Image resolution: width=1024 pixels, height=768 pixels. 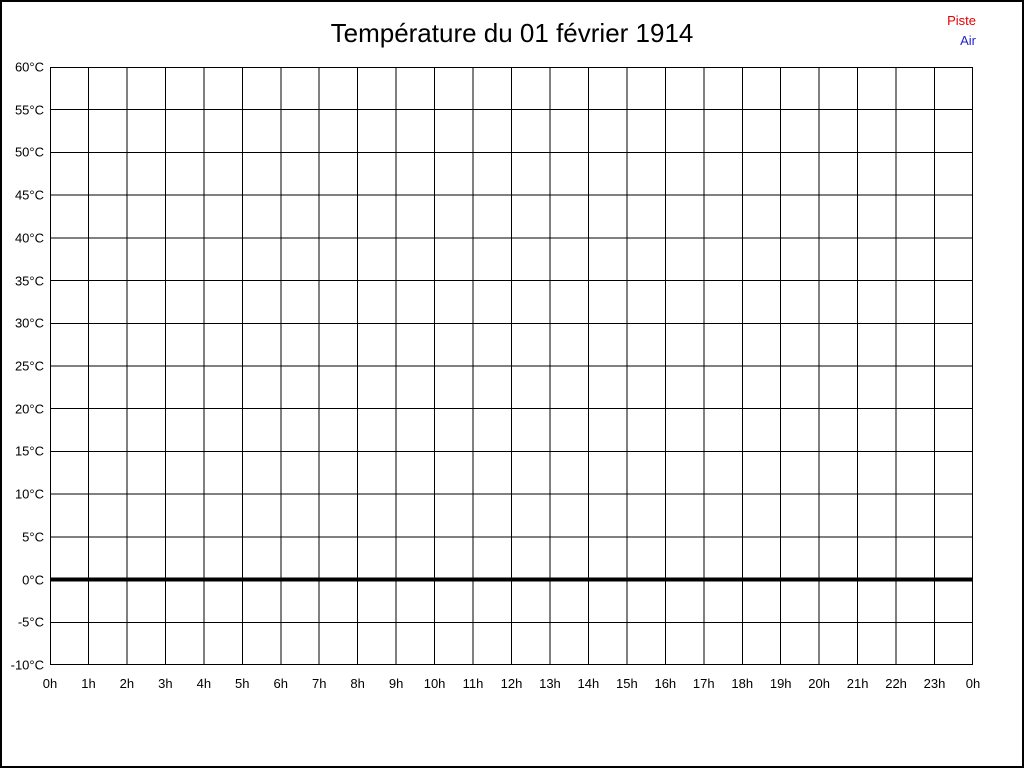 I want to click on x-tick-label: 12h, so click(x=511, y=683).